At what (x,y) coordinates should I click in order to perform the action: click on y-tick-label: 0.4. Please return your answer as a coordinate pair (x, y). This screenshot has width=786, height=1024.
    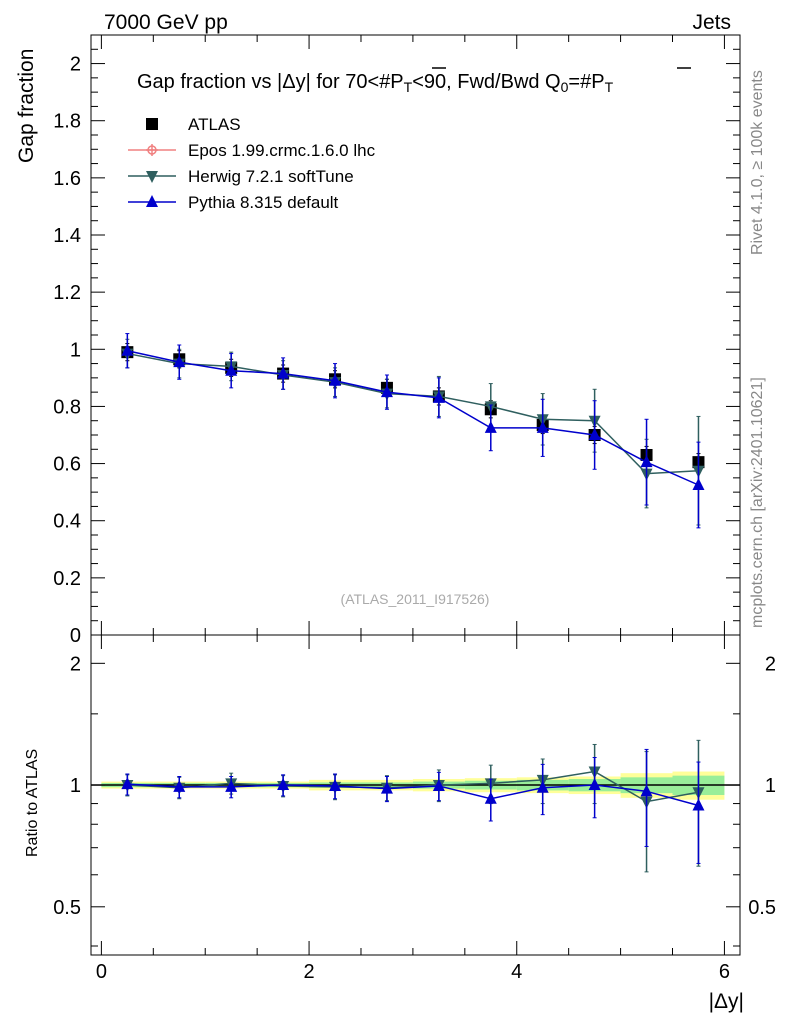
    Looking at the image, I should click on (67, 522).